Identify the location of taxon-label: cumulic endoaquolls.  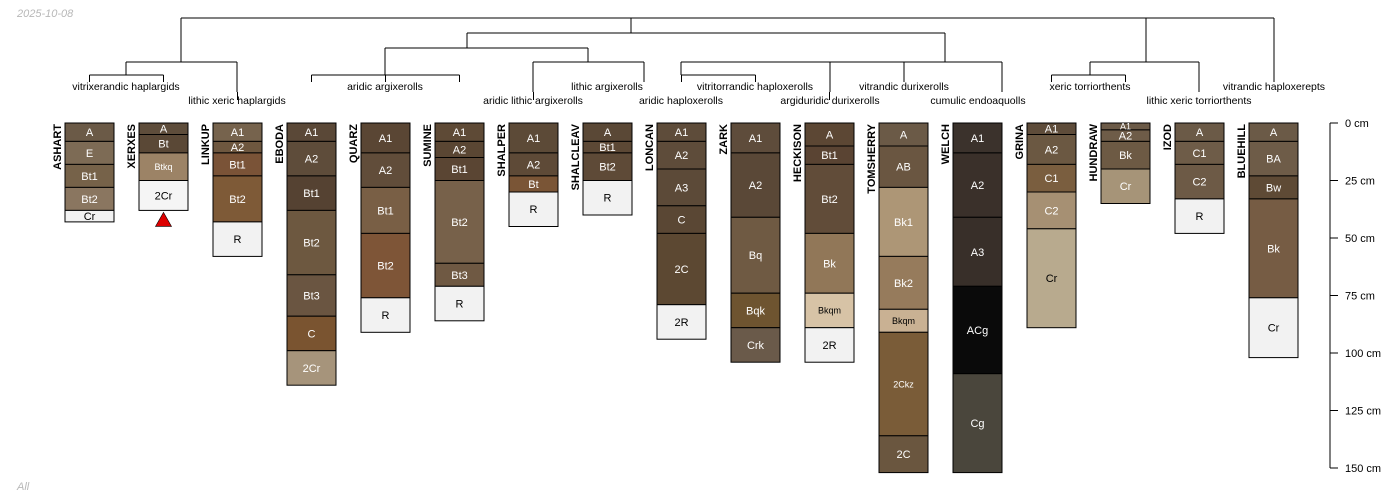
(977, 101).